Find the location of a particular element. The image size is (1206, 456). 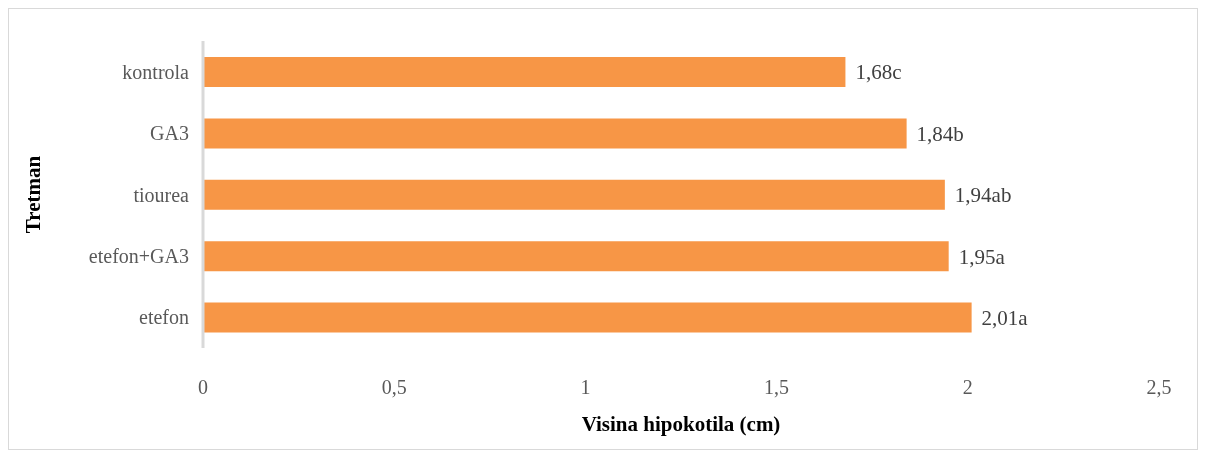

x-axis-title: Visina hipokotila (cm) is located at coordinates (681, 424).